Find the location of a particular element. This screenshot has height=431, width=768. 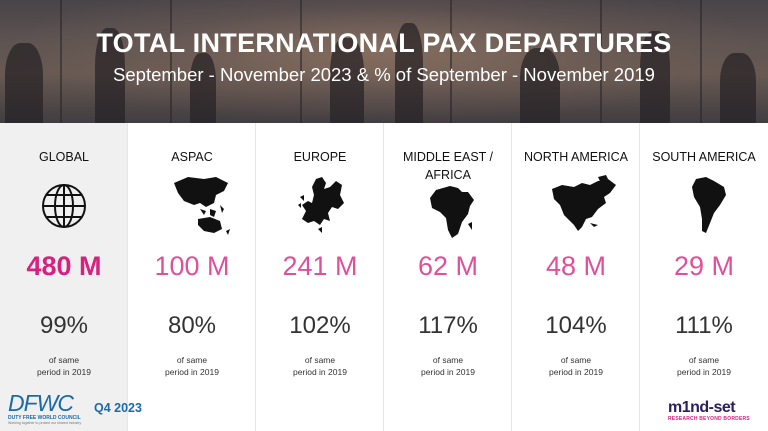

region-name: GLOBAL is located at coordinates (64, 157).